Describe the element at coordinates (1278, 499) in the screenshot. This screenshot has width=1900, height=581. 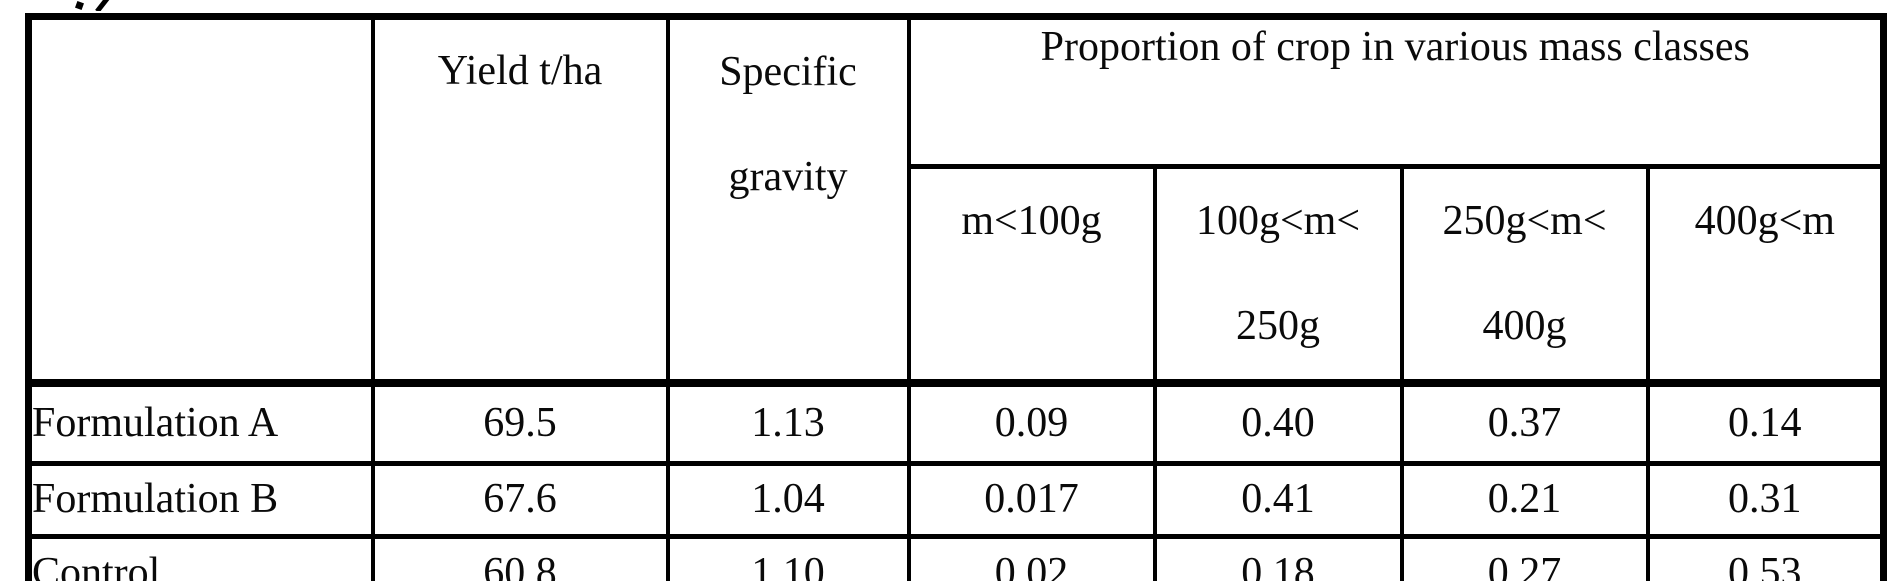
I see `proportion-value: 0.41` at that location.